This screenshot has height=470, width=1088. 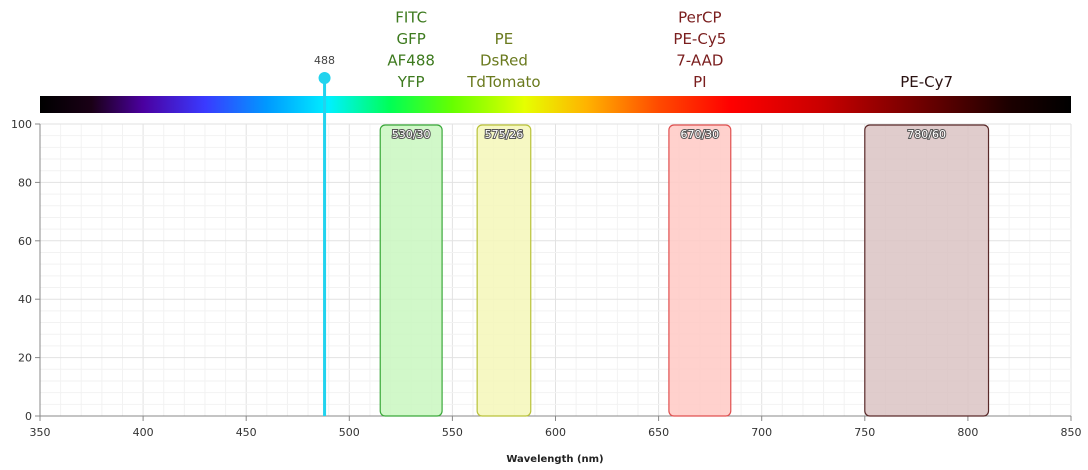 What do you see at coordinates (25, 299) in the screenshot?
I see `y-tick-label: 40` at bounding box center [25, 299].